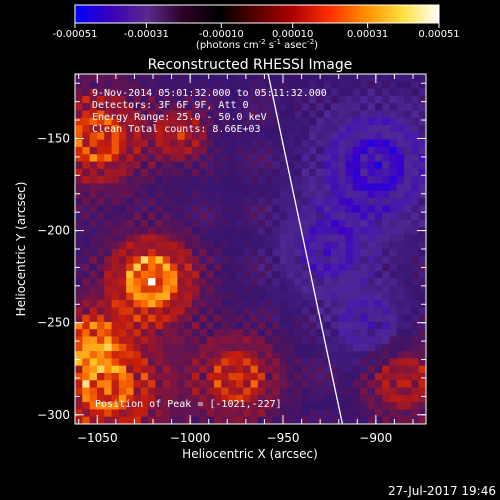 The height and width of the screenshot is (500, 500). What do you see at coordinates (438, 34) in the screenshot?
I see `colorbar-tick-label: 0.00051` at bounding box center [438, 34].